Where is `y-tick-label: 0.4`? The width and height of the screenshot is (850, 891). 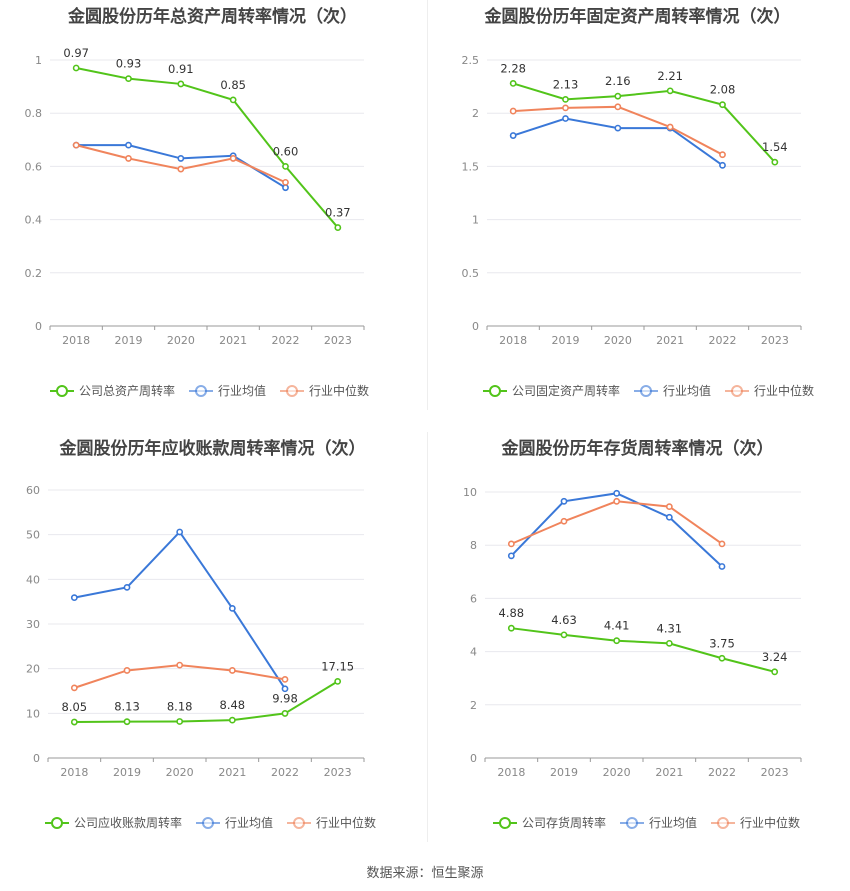 y-tick-label: 0.4 is located at coordinates (34, 220).